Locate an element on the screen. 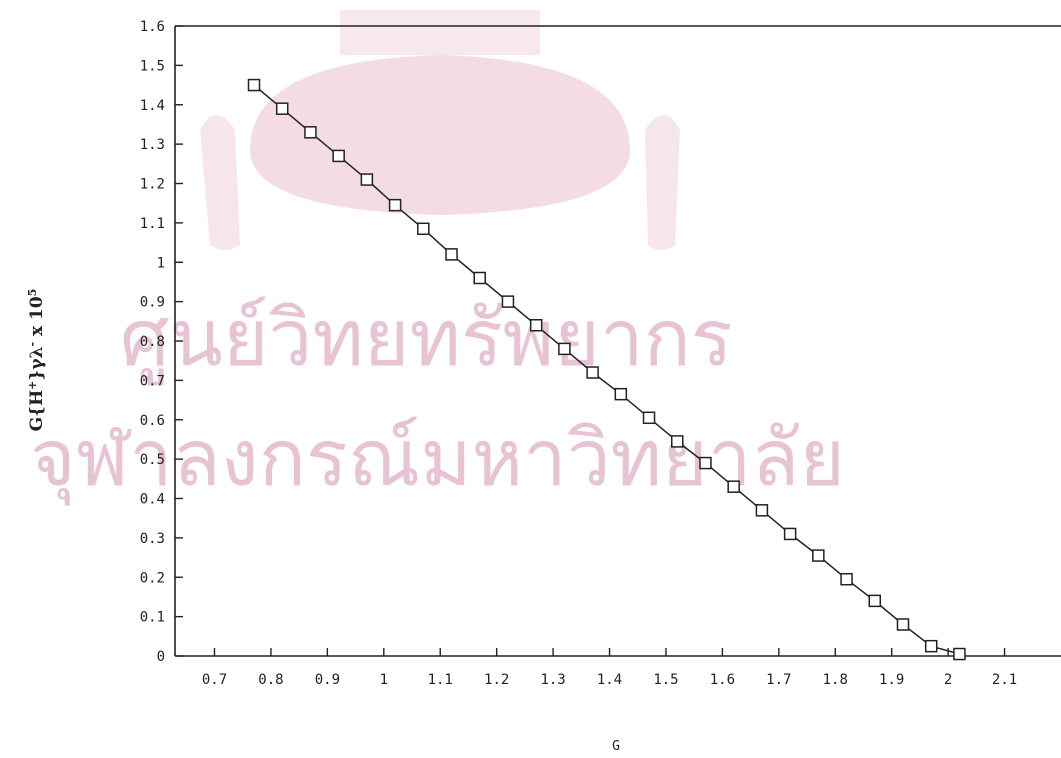 The image size is (1061, 758). y-tick-label: 0 is located at coordinates (161, 657).